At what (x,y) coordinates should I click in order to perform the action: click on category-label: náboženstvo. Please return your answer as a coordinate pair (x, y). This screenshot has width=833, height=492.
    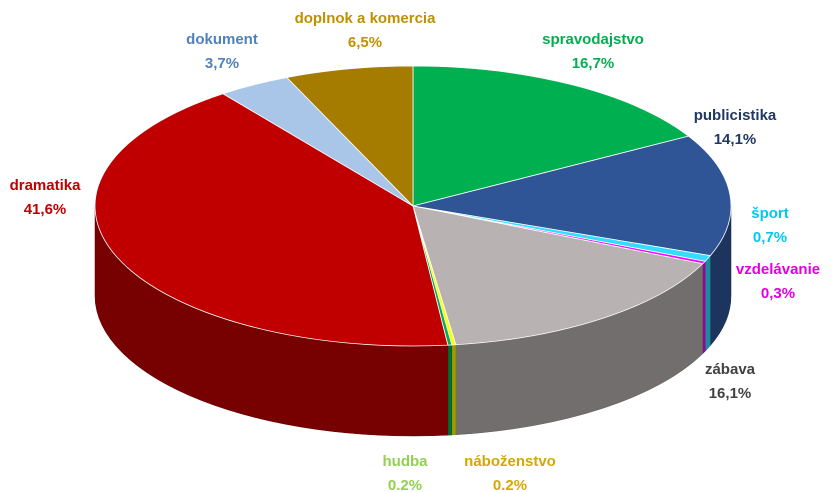
    Looking at the image, I should click on (510, 461).